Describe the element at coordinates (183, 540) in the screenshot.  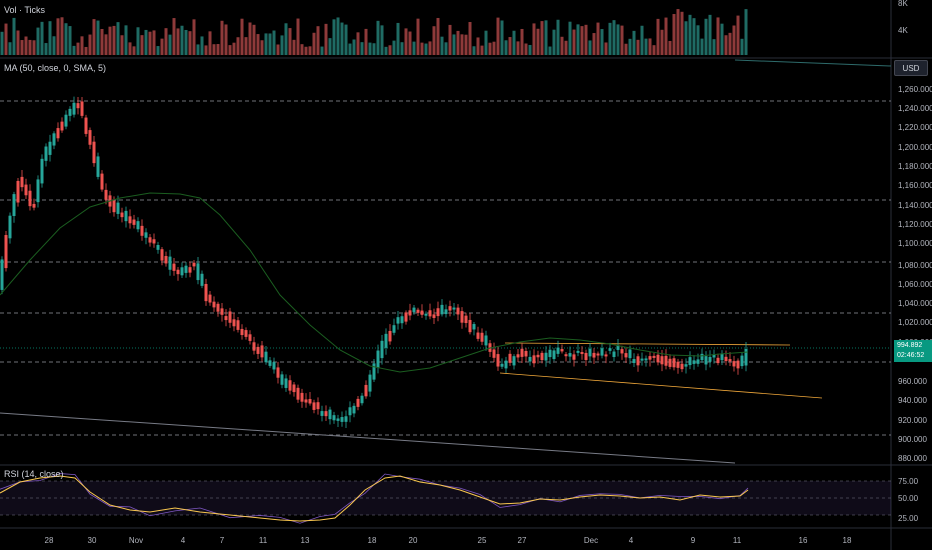
I see `time-axis-label: 4` at that location.